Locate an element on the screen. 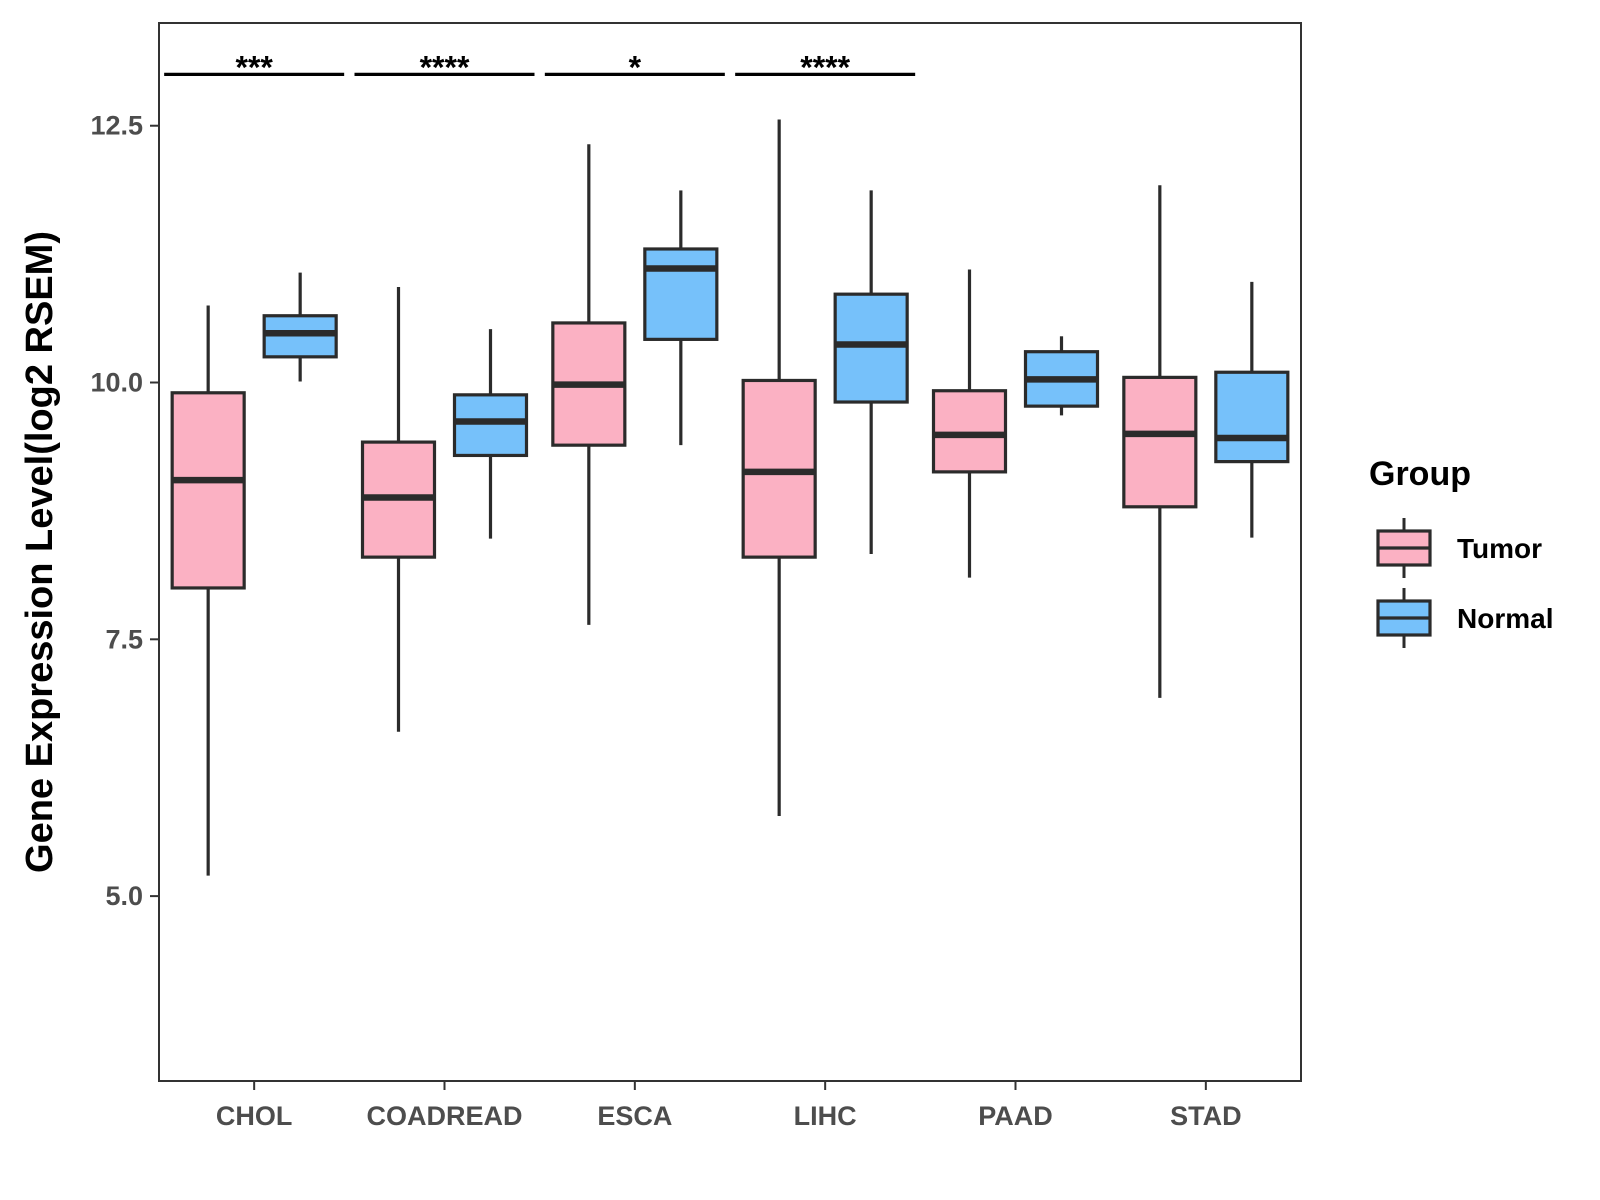 This screenshot has width=1600, height=1200. legend: Group Tumor Normal is located at coordinates (1461, 551).